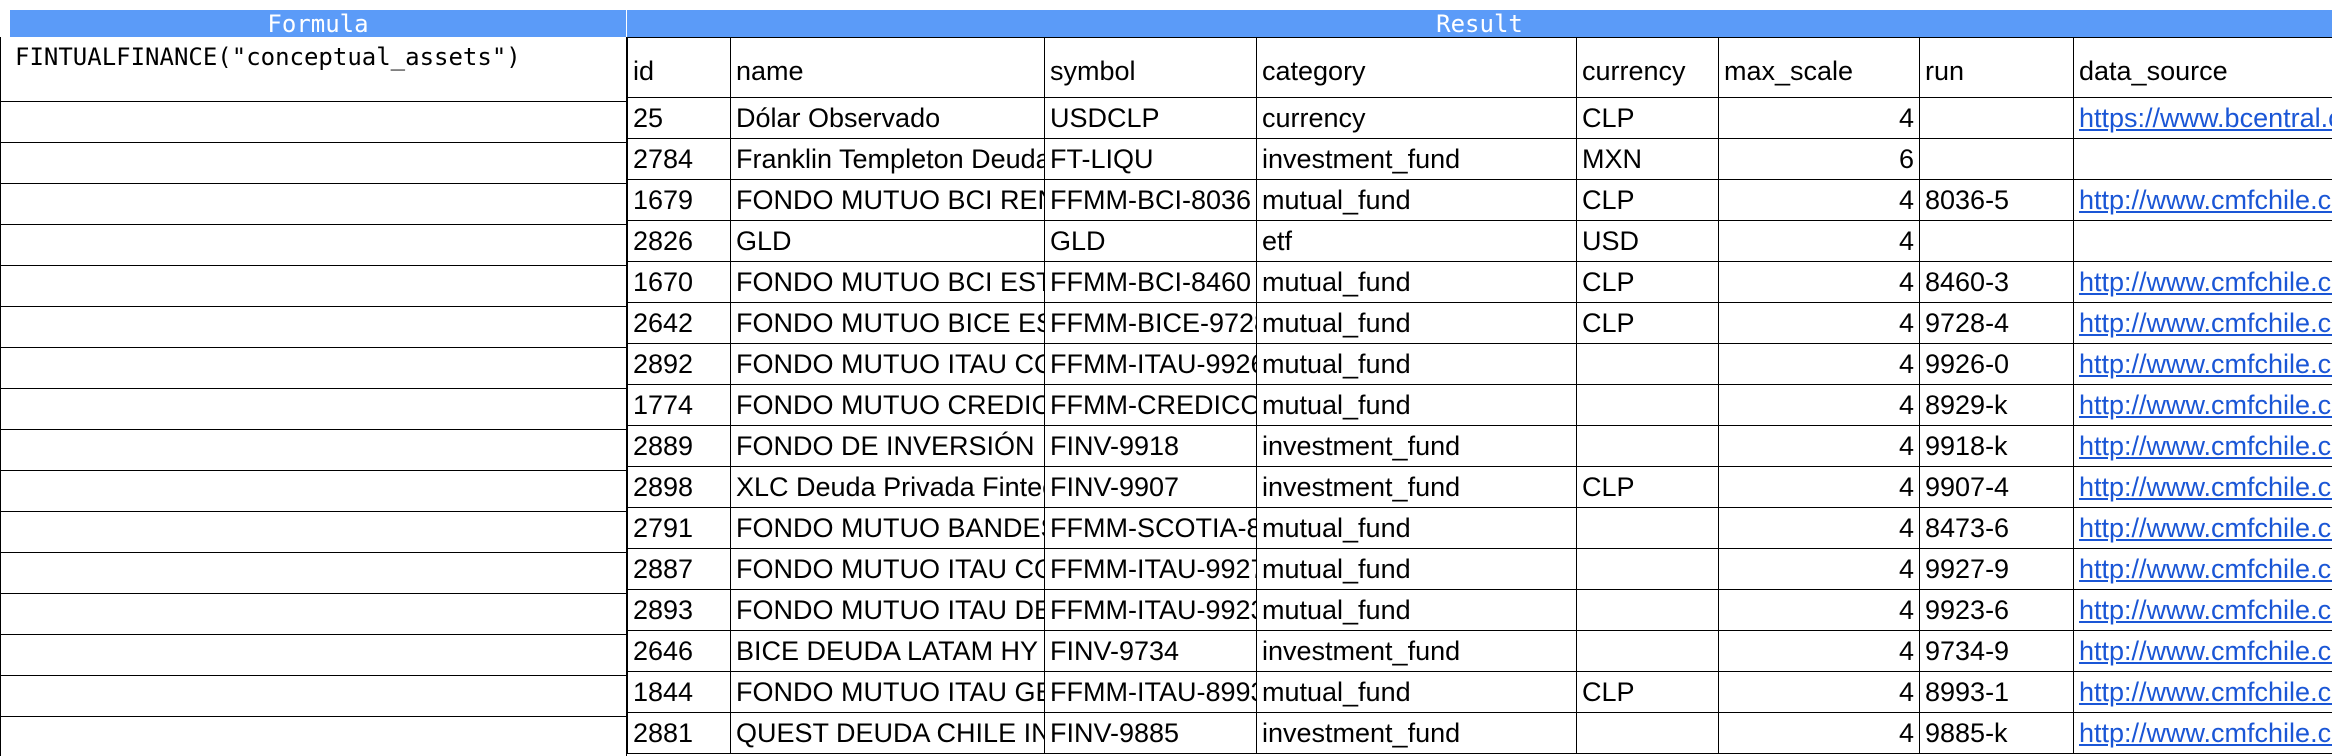  Describe the element at coordinates (1996, 364) in the screenshot. I see `cell-run: 9926-0` at that location.